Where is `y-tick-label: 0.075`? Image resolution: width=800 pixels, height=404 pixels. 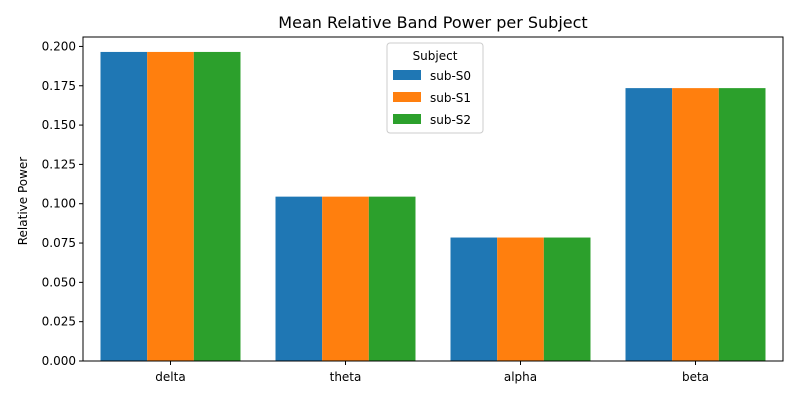 y-tick-label: 0.075 is located at coordinates (59, 243).